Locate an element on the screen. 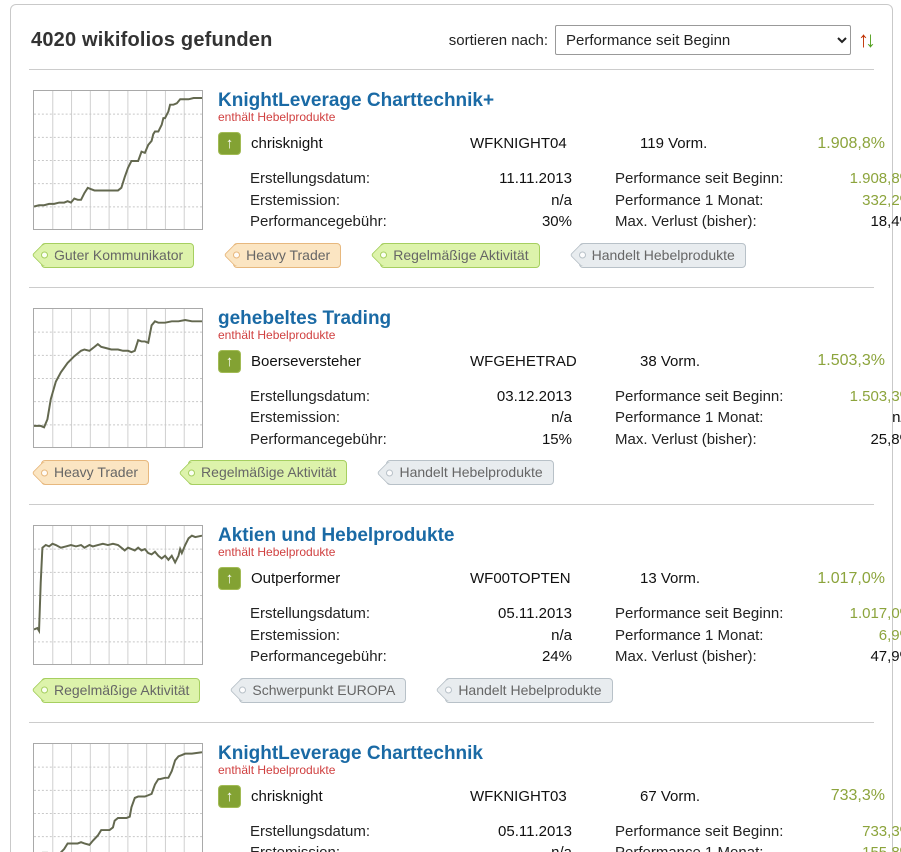 This screenshot has height=852, width=901. detail-value: 03.12.2013 is located at coordinates (534, 396).